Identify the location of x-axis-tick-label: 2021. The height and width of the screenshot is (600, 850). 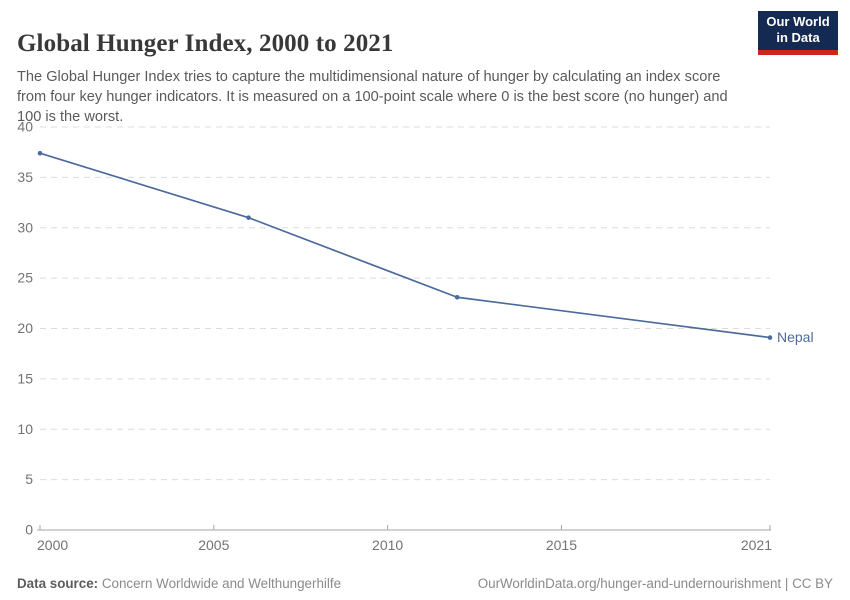
(756, 545).